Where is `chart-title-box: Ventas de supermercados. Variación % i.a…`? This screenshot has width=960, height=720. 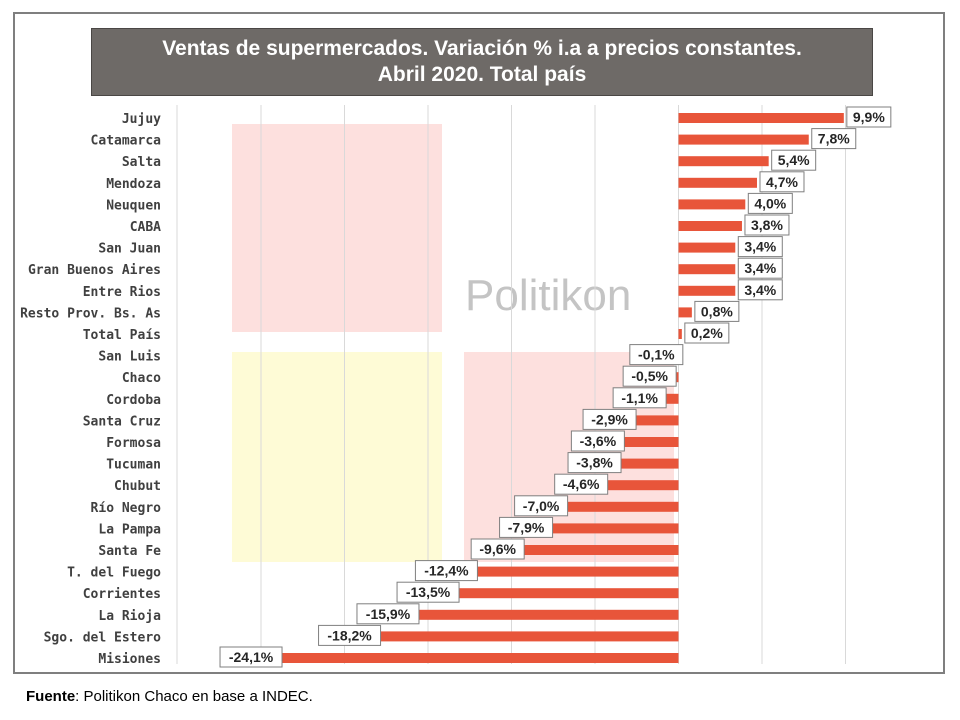 chart-title-box: Ventas de supermercados. Variación % i.a… is located at coordinates (482, 62).